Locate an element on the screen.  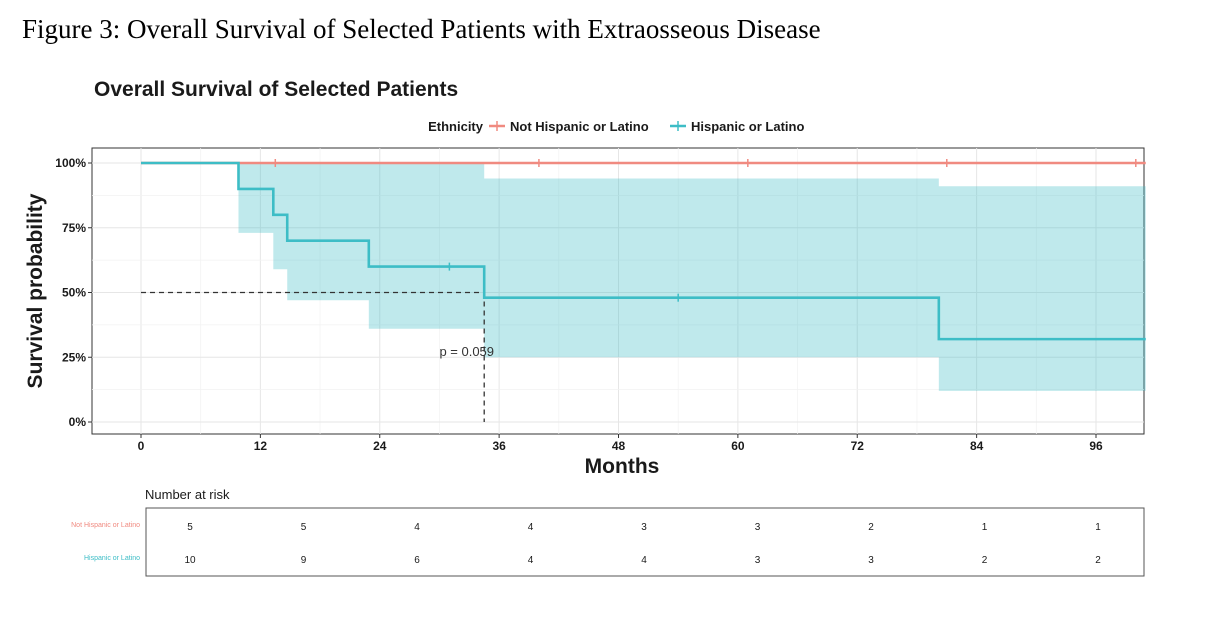
x-tick-label: 84 is located at coordinates (977, 446).